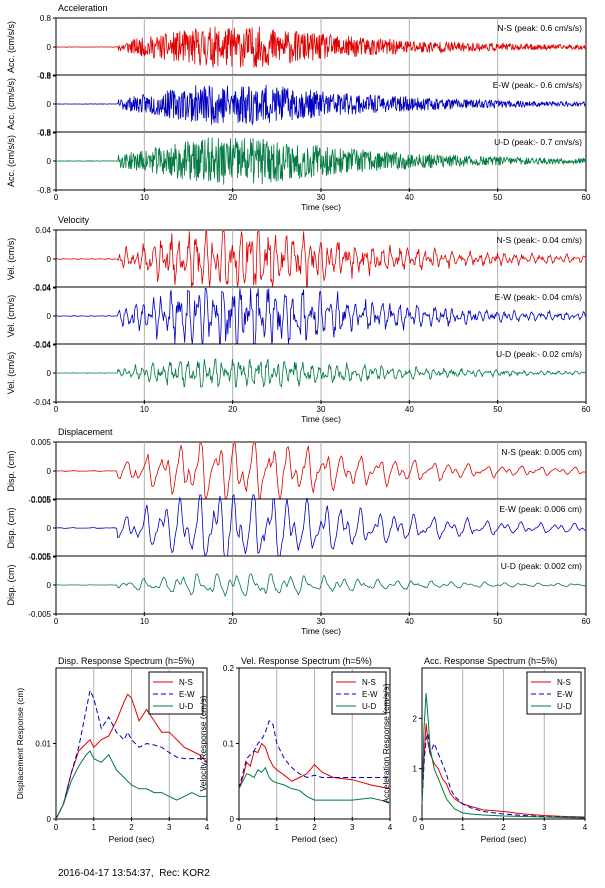  What do you see at coordinates (277, 827) in the screenshot?
I see `x-tick-label: 1` at bounding box center [277, 827].